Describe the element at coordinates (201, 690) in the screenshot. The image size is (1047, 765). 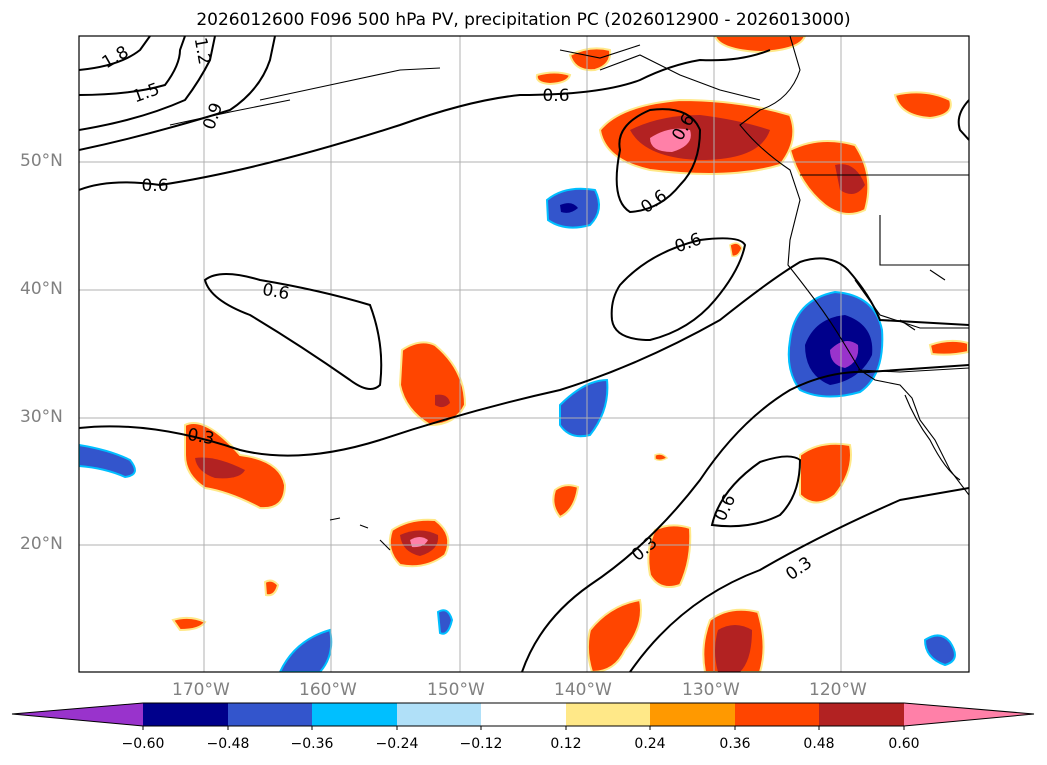
I see `lon-label: 170°W` at that location.